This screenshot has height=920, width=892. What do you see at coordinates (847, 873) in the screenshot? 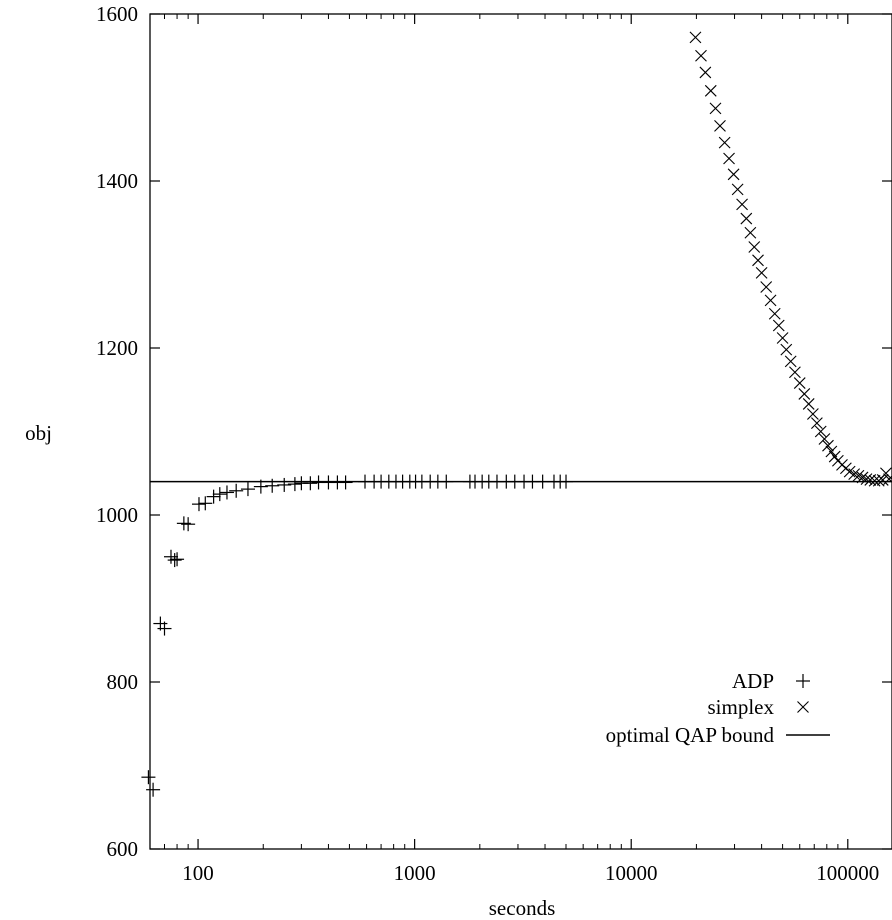
I see `x-tick-label: 100000` at bounding box center [847, 873].